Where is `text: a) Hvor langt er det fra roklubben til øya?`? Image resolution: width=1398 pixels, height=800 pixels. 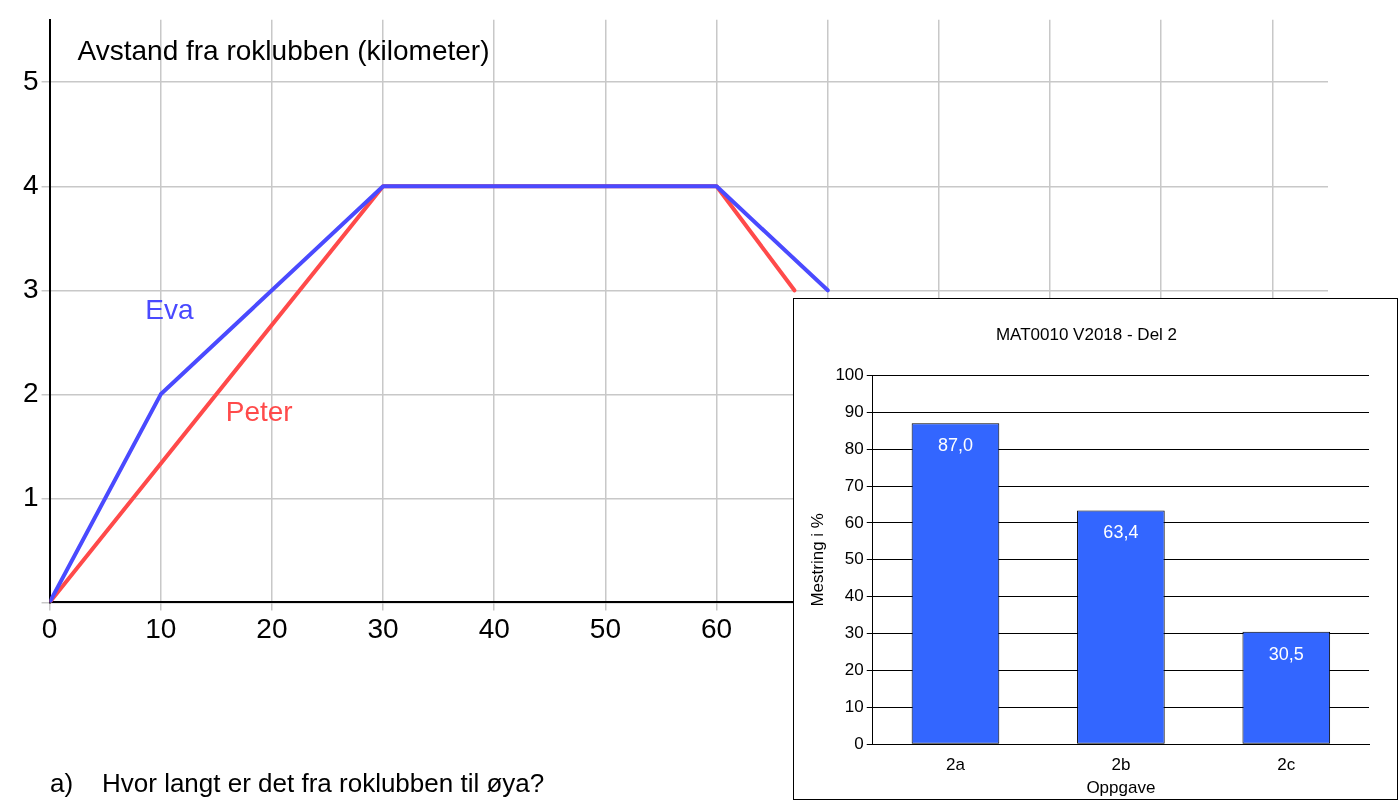
text: a) Hvor langt er det fra roklubben til øya? is located at coordinates (297, 783).